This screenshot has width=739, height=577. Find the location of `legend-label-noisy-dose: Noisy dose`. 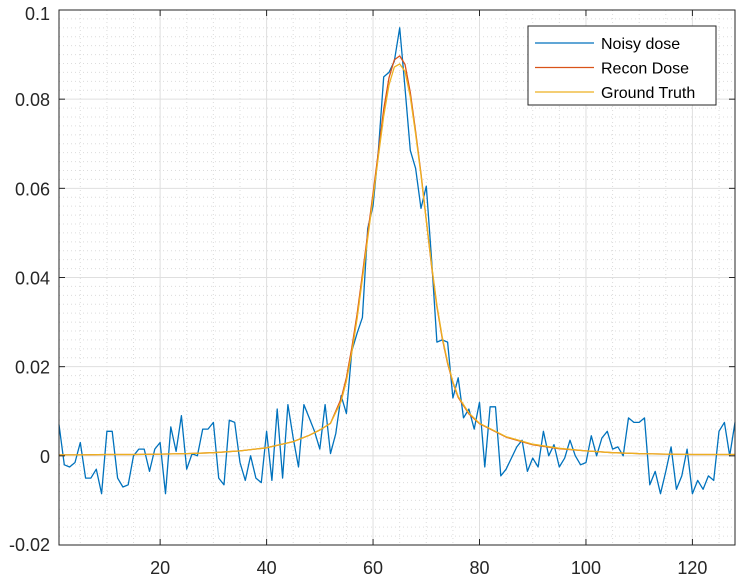

legend-label-noisy-dose: Noisy dose is located at coordinates (640, 44).